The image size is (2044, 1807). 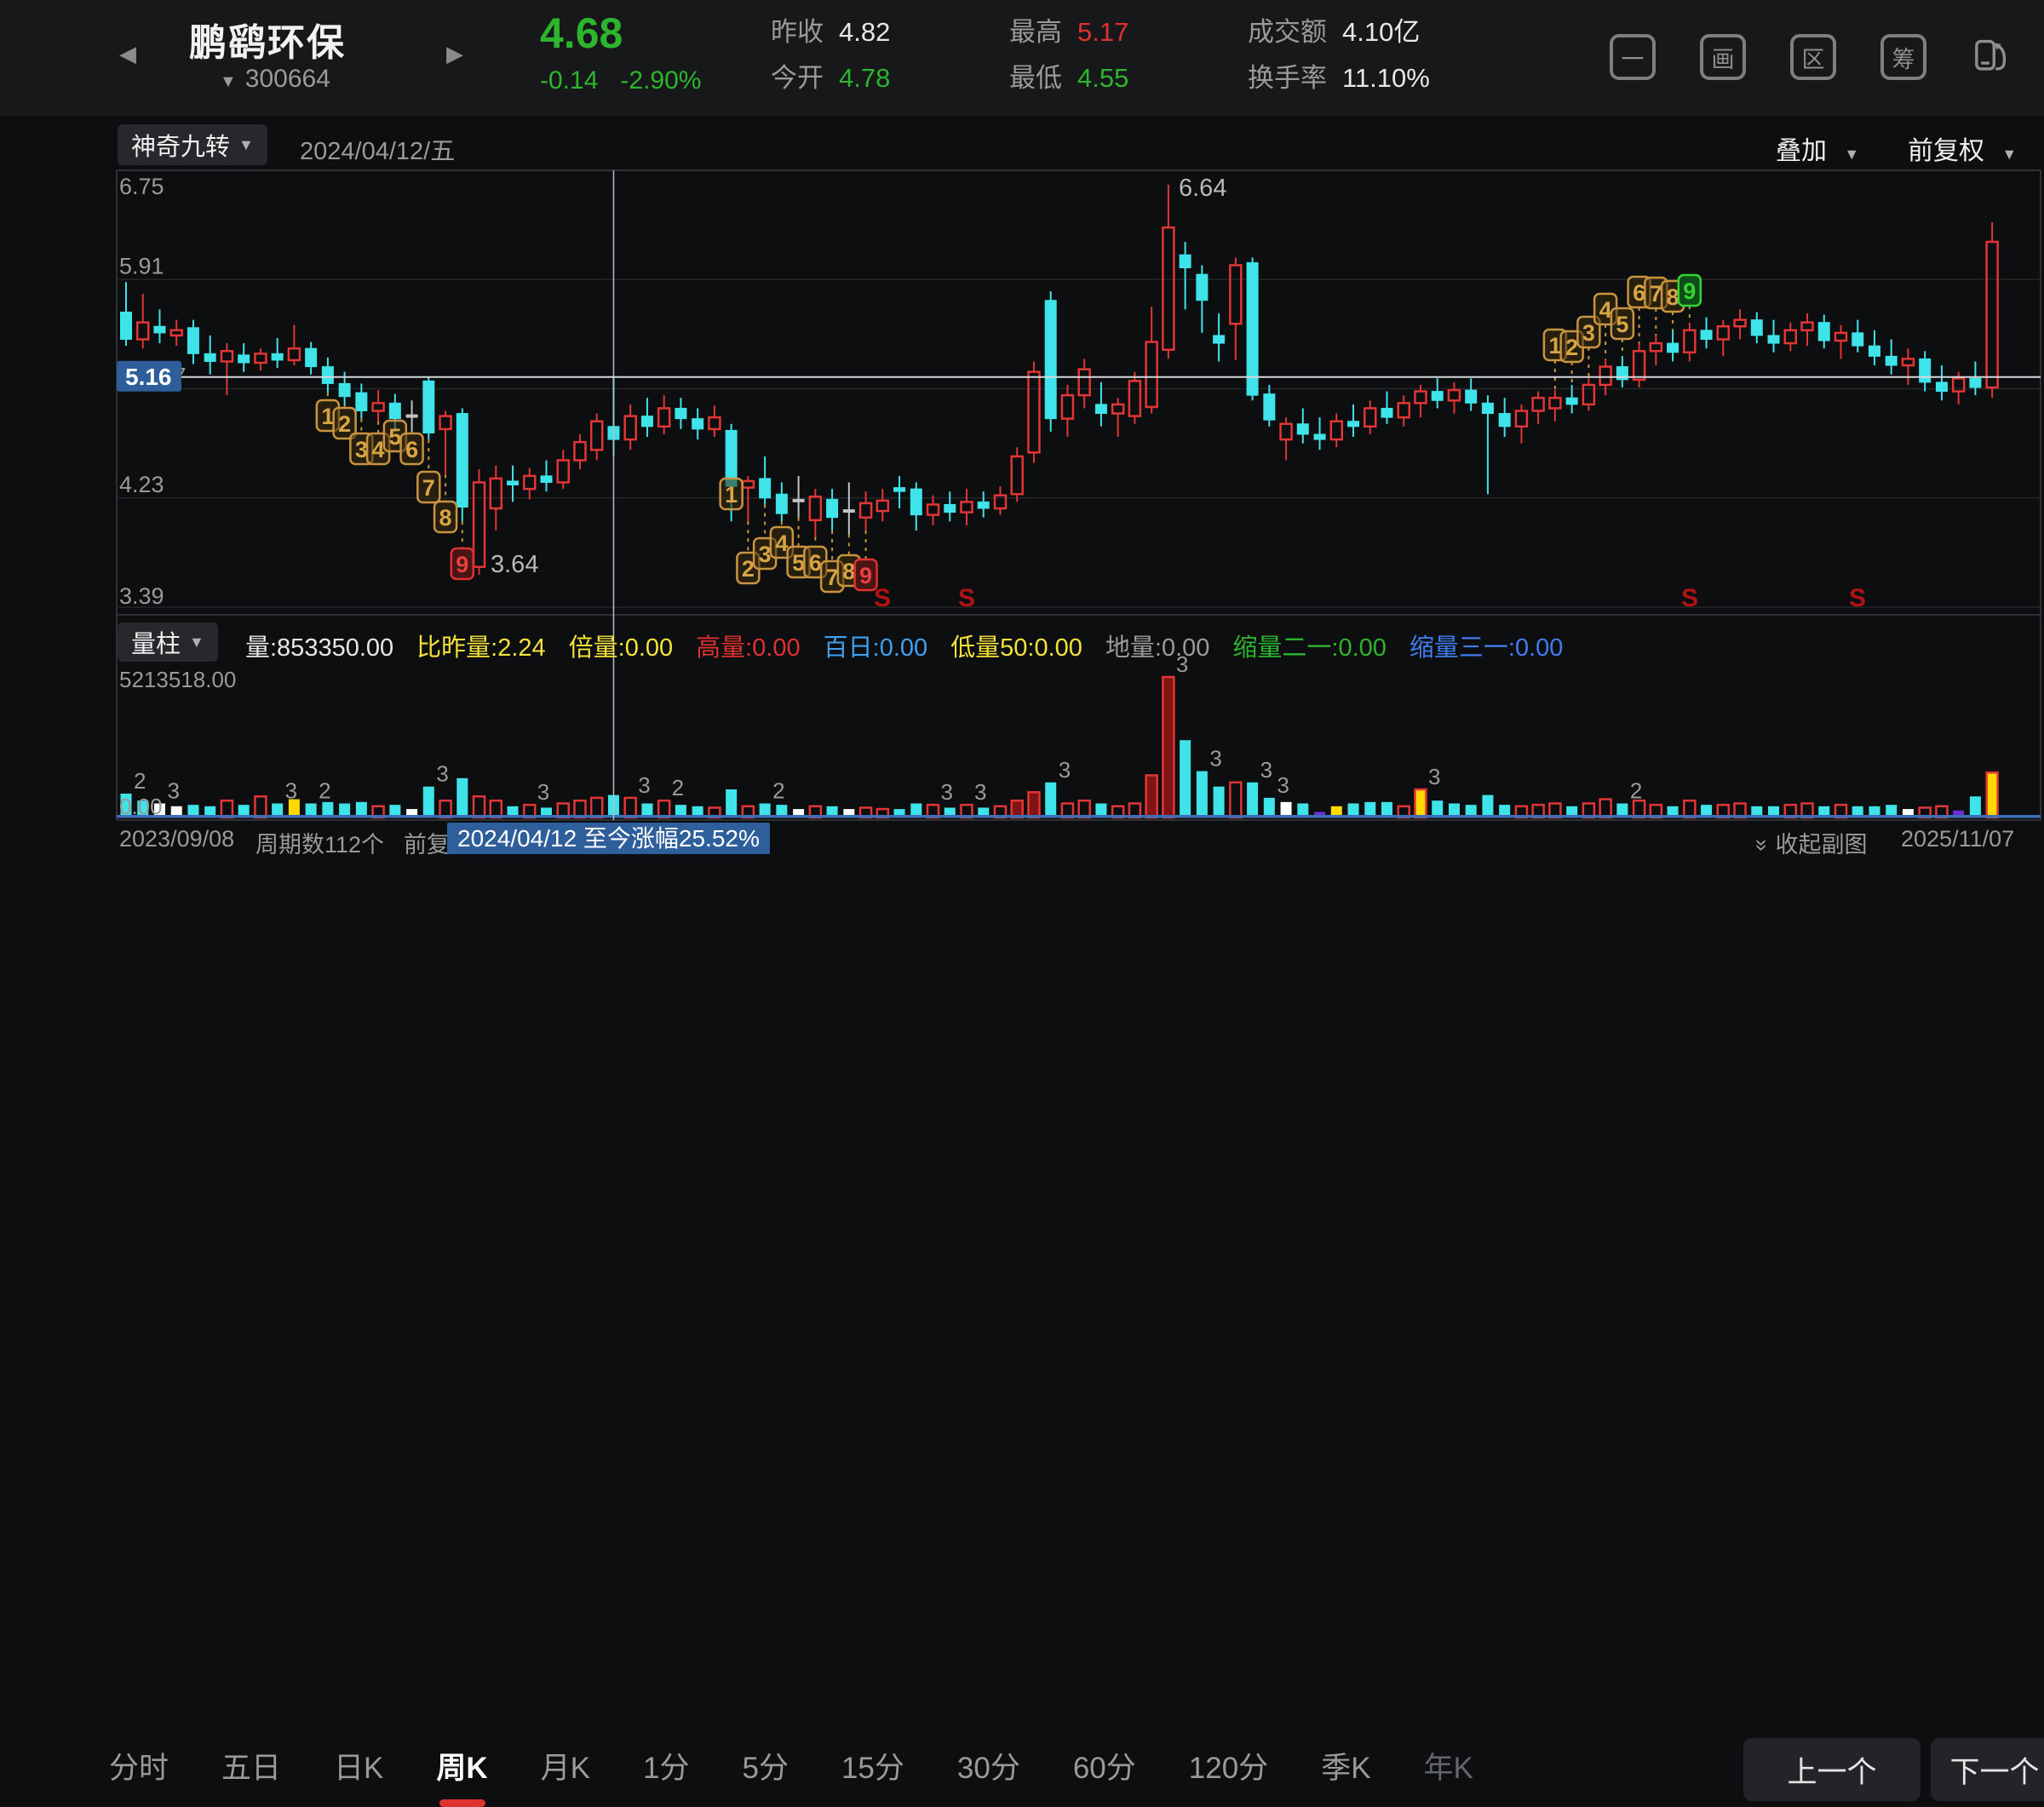 What do you see at coordinates (462, 1768) in the screenshot?
I see `tab-label: 周K` at bounding box center [462, 1768].